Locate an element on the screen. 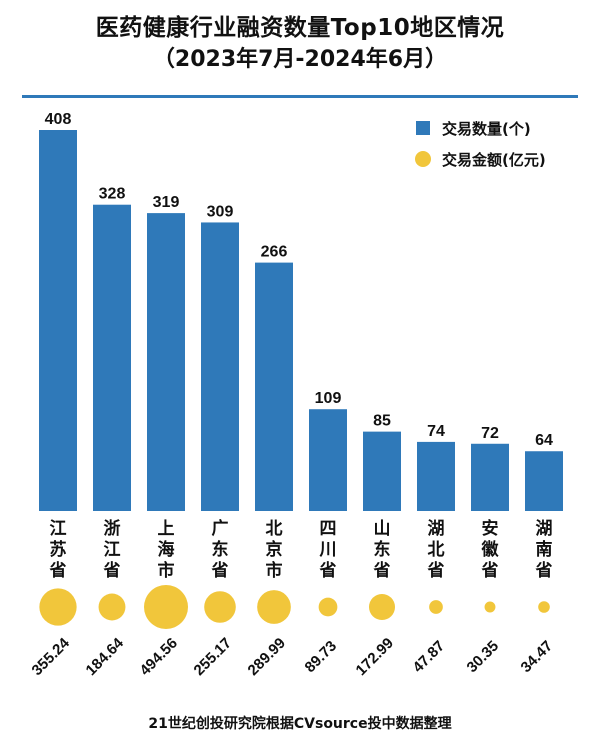  category-label-char: 徽 is located at coordinates (490, 549).